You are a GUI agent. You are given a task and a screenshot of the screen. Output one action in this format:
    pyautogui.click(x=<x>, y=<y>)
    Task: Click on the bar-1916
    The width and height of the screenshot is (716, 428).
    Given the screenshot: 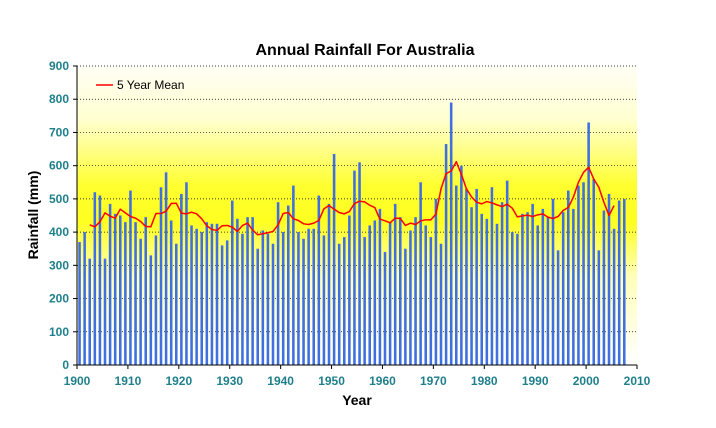 What is the action you would take?
    pyautogui.click(x=161, y=276)
    